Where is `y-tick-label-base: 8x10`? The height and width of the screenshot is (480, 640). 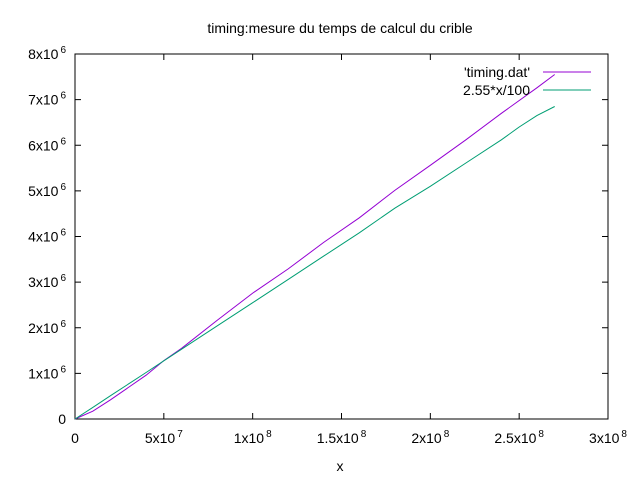 y-tick-label-base: 8x10 is located at coordinates (43, 54).